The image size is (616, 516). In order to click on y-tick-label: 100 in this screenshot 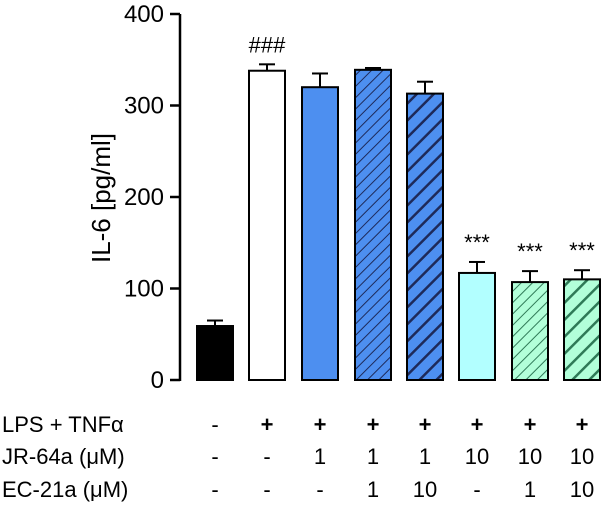, I will do `click(144, 289)`.